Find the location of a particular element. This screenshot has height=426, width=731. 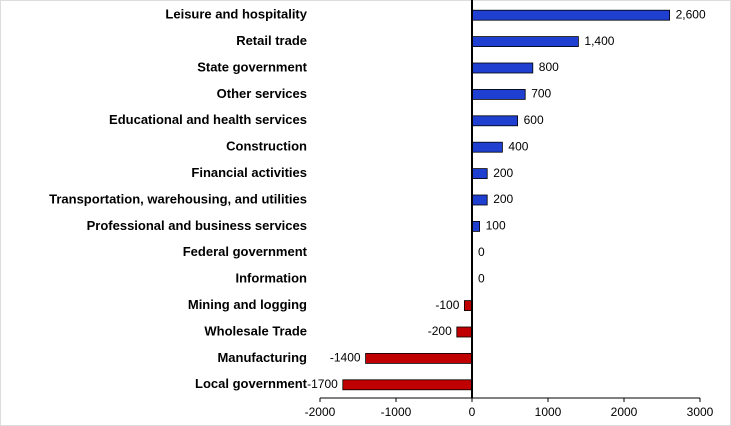

value-label: 600 is located at coordinates (534, 120).